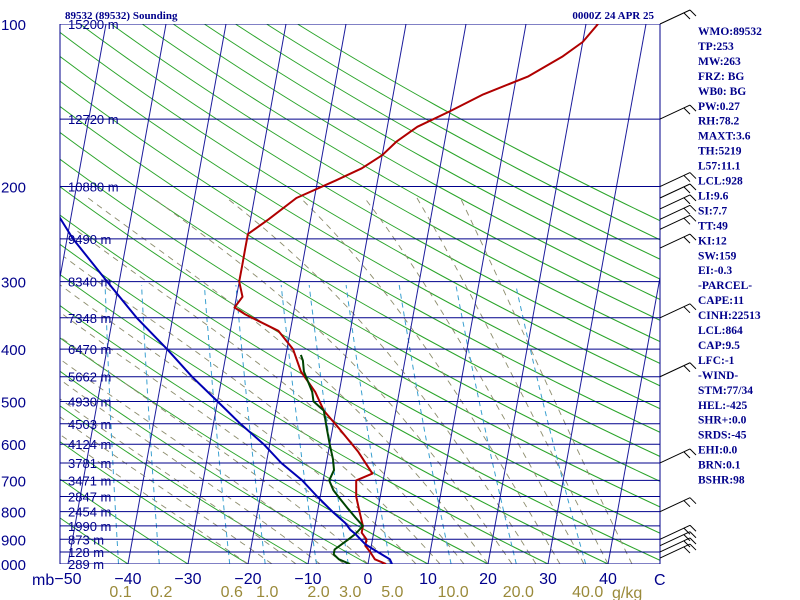 This screenshot has height=600, width=800. What do you see at coordinates (89, 349) in the screenshot?
I see `height-label: 6470 m` at bounding box center [89, 349].